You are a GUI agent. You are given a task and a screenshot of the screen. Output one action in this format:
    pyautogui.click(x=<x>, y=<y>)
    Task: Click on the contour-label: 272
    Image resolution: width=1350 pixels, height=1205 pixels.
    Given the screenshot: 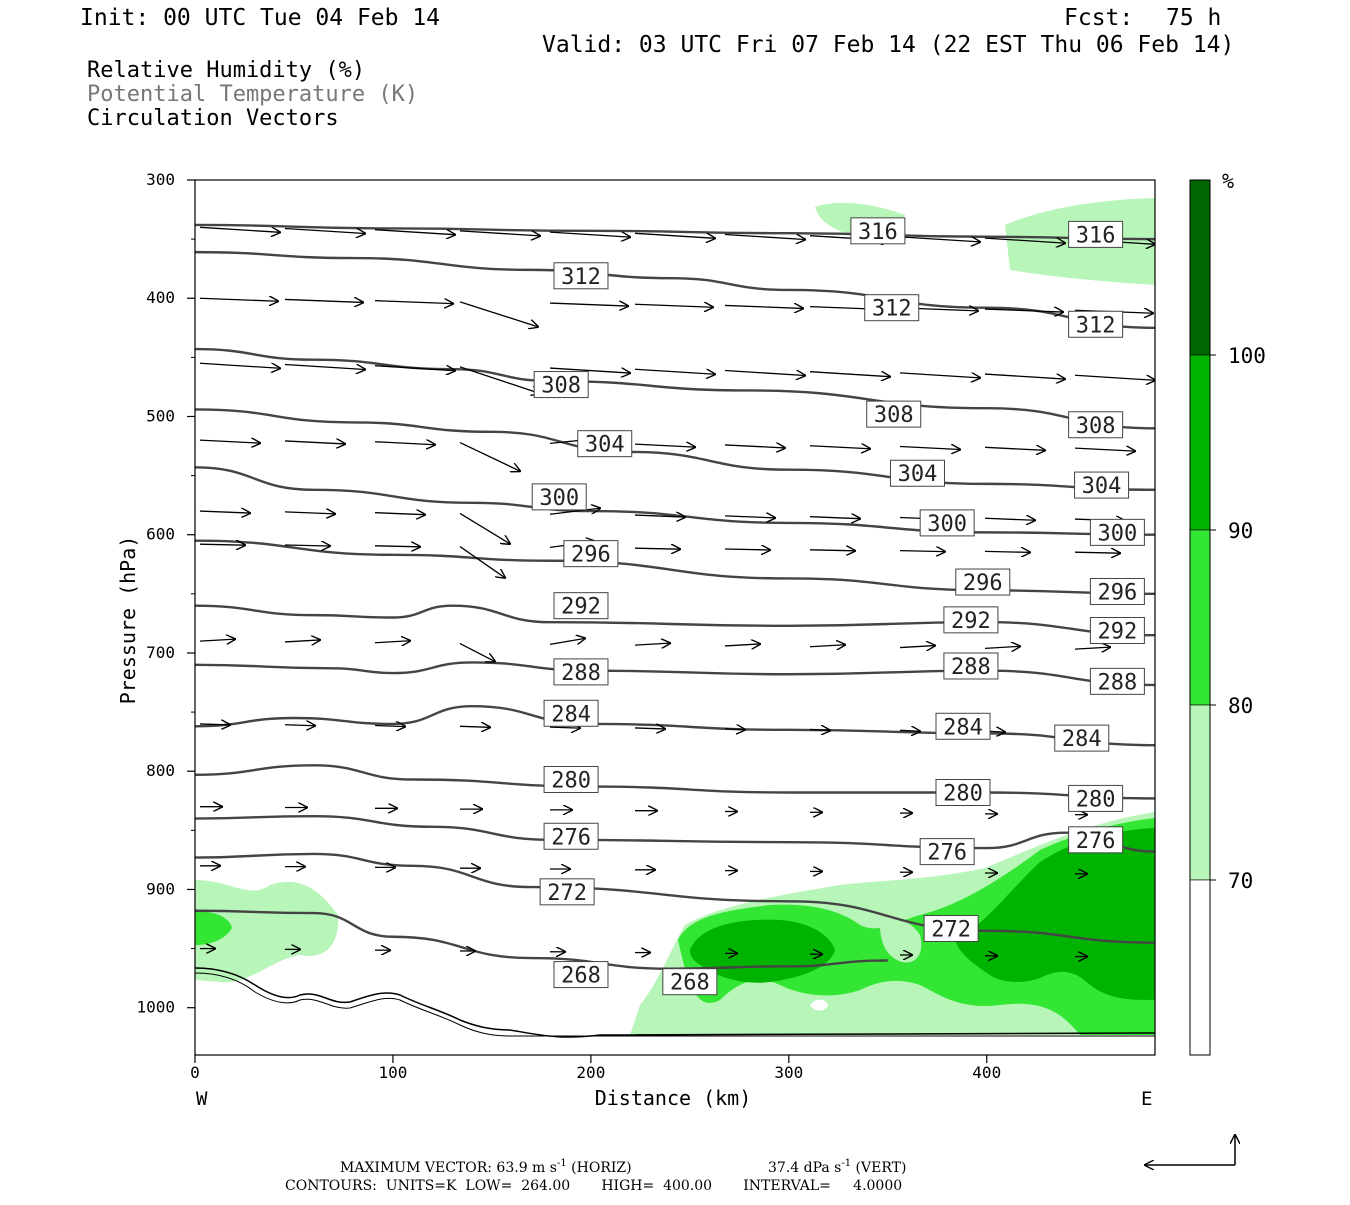 What is the action you would take?
    pyautogui.click(x=951, y=929)
    